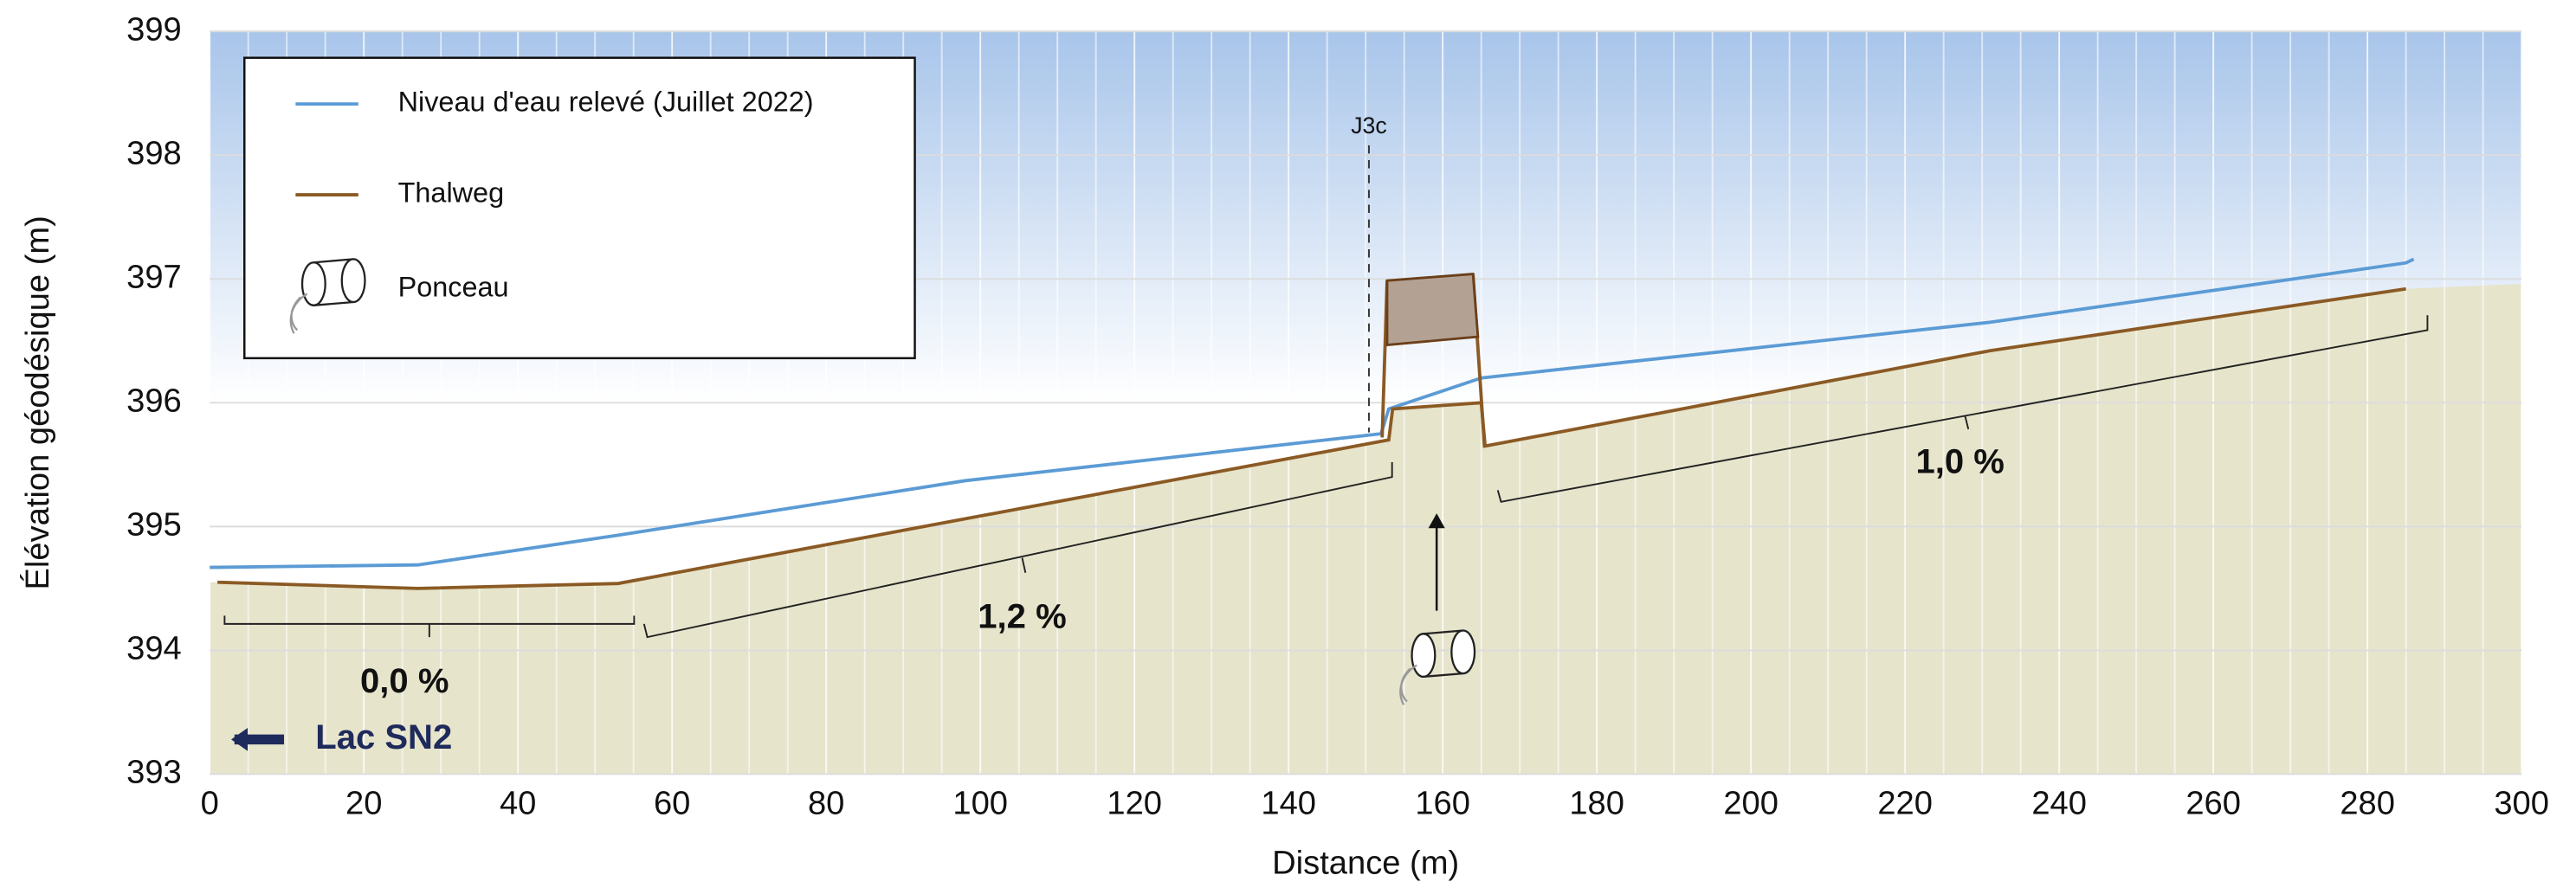  Describe the element at coordinates (579, 208) in the screenshot. I see `legend` at that location.